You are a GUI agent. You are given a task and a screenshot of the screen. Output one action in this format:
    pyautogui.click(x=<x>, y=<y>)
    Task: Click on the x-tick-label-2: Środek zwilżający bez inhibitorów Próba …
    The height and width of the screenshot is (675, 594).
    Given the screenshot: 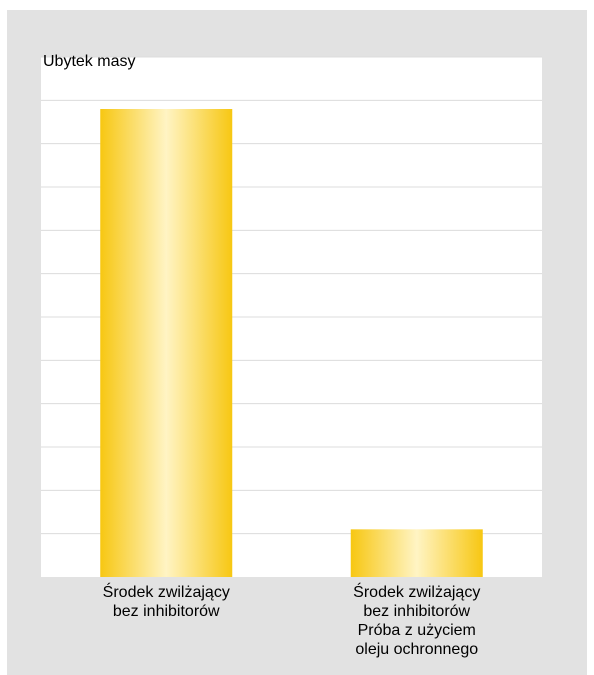 What is the action you would take?
    pyautogui.click(x=417, y=621)
    